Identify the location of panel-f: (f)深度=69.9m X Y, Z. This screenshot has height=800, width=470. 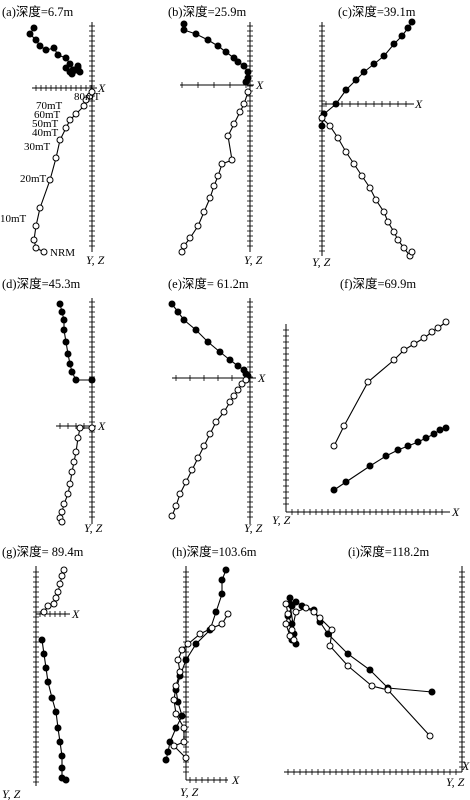
(366, 401).